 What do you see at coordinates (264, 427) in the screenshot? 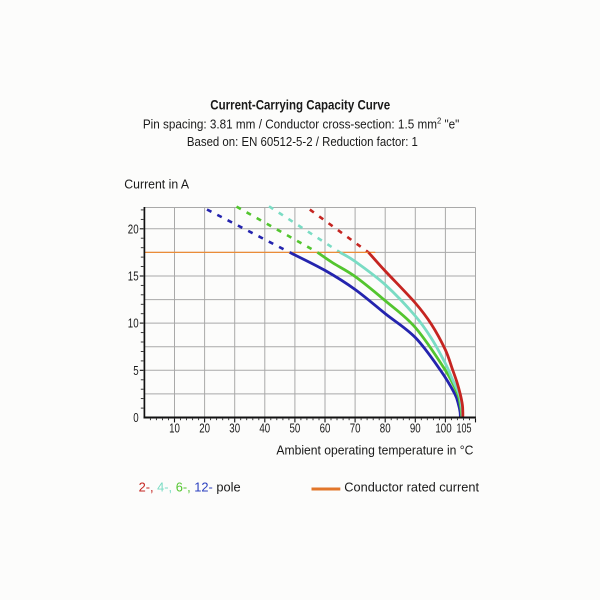
I see `svg-text: 40` at bounding box center [264, 427].